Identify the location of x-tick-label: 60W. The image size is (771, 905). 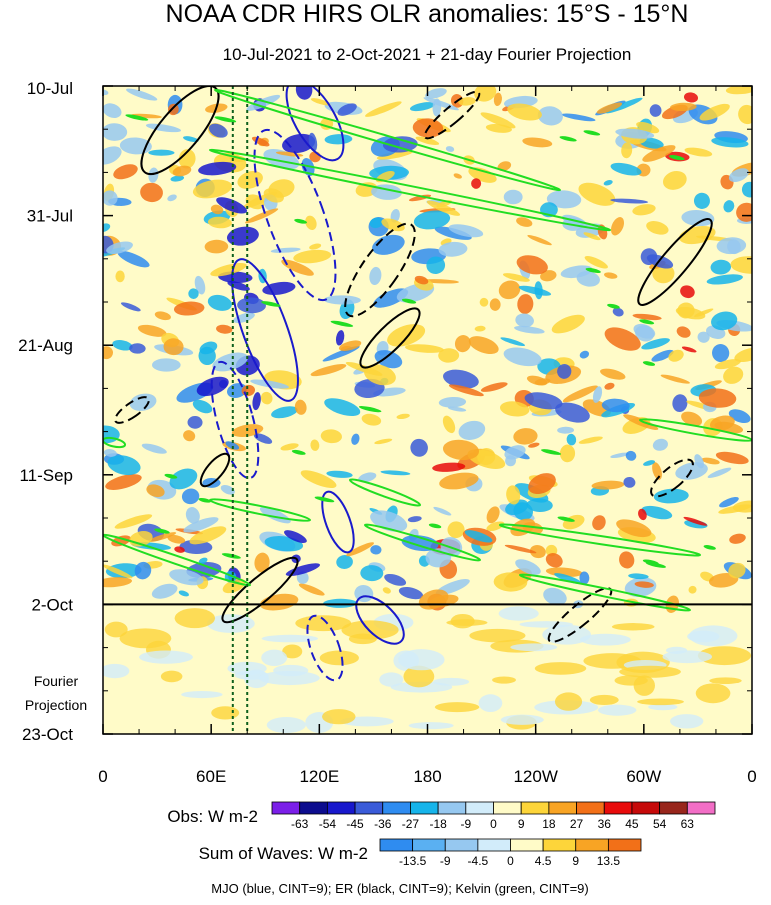
(643, 776).